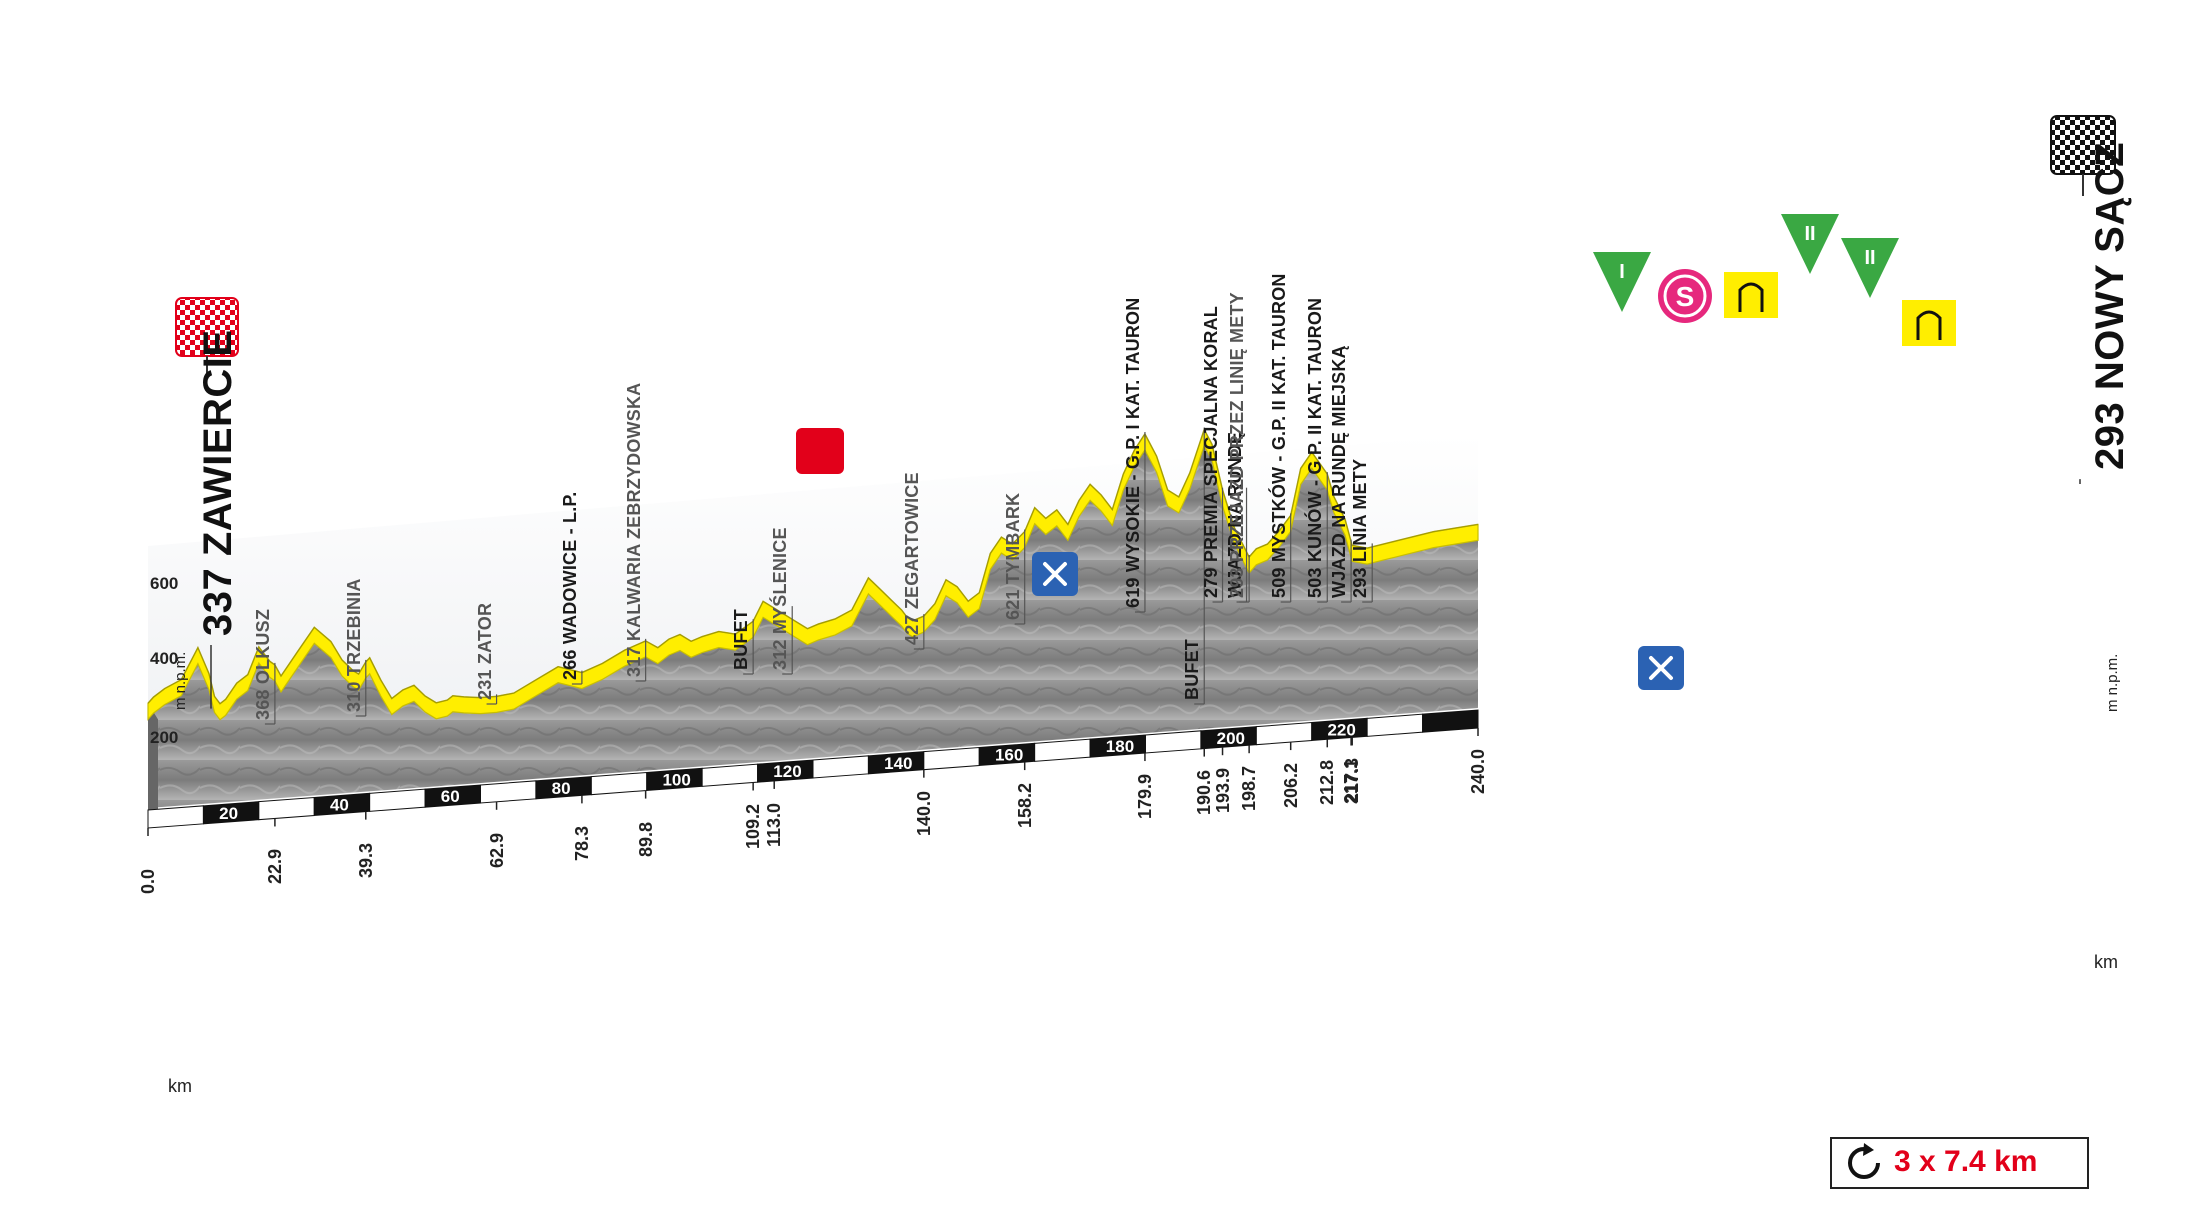 The image size is (2196, 1224). Describe the element at coordinates (1012, 556) in the screenshot. I see `checkpoint-label: 621 TYMBARK` at that location.